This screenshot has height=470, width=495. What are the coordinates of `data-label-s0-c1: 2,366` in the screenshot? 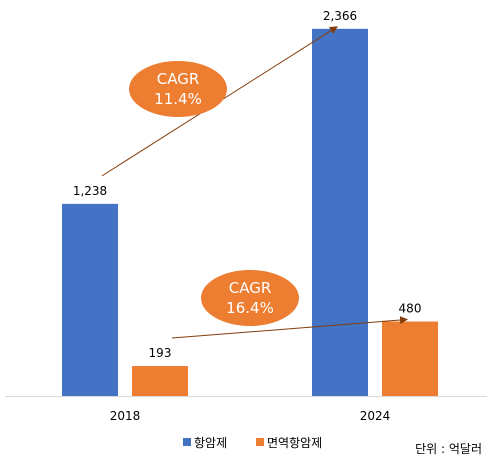 It's located at (340, 16).